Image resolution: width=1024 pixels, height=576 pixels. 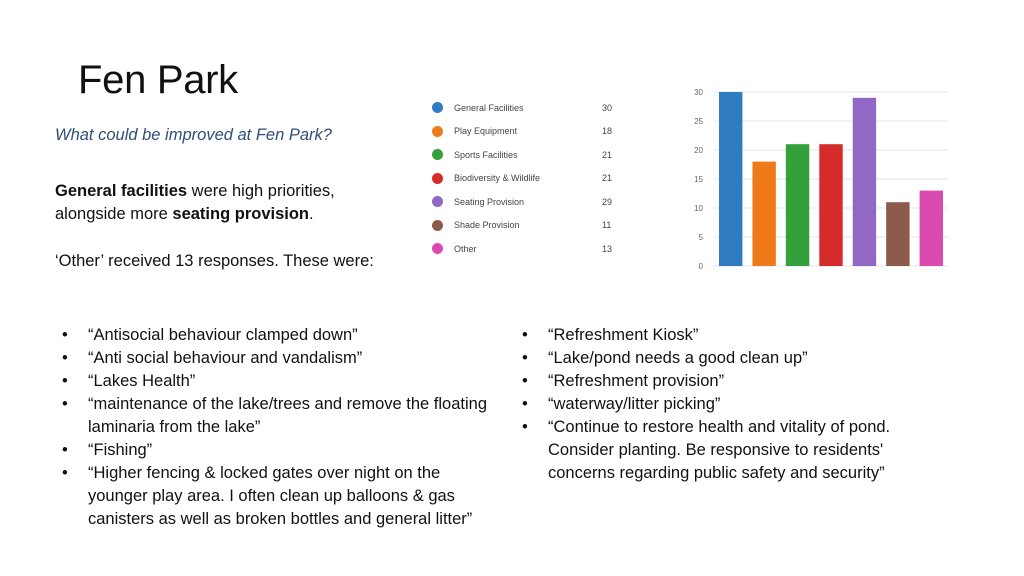 I want to click on legend-item: Play Equipment 18, so click(x=527, y=132).